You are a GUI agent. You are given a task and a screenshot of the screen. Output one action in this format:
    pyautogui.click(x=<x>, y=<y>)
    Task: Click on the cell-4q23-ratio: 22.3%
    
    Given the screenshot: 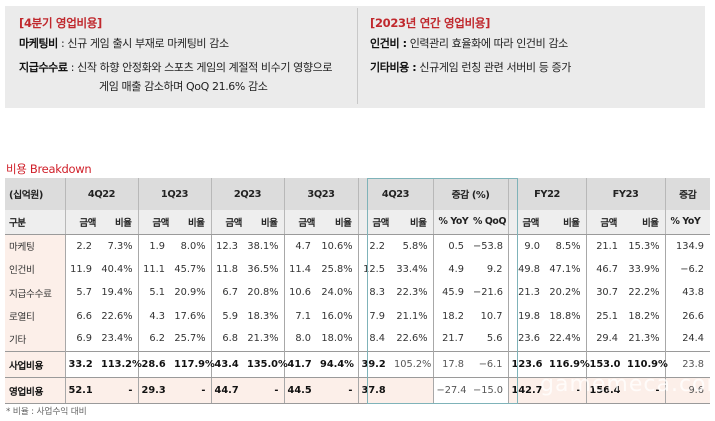 What is the action you would take?
    pyautogui.click(x=412, y=293)
    